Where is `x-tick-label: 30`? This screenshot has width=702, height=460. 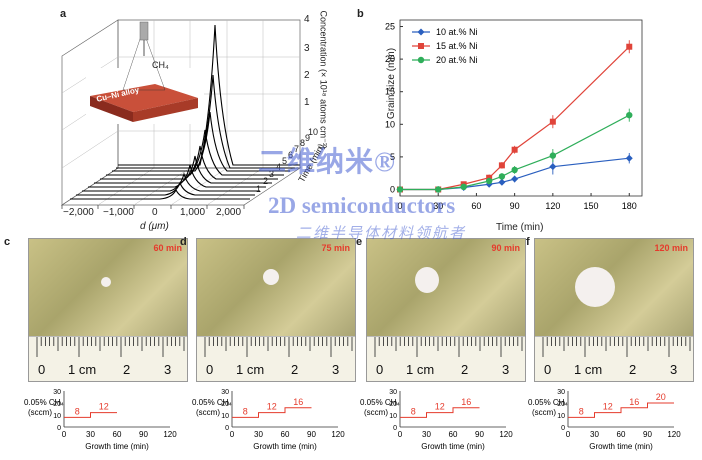 x-tick-label: 30 is located at coordinates (438, 206).